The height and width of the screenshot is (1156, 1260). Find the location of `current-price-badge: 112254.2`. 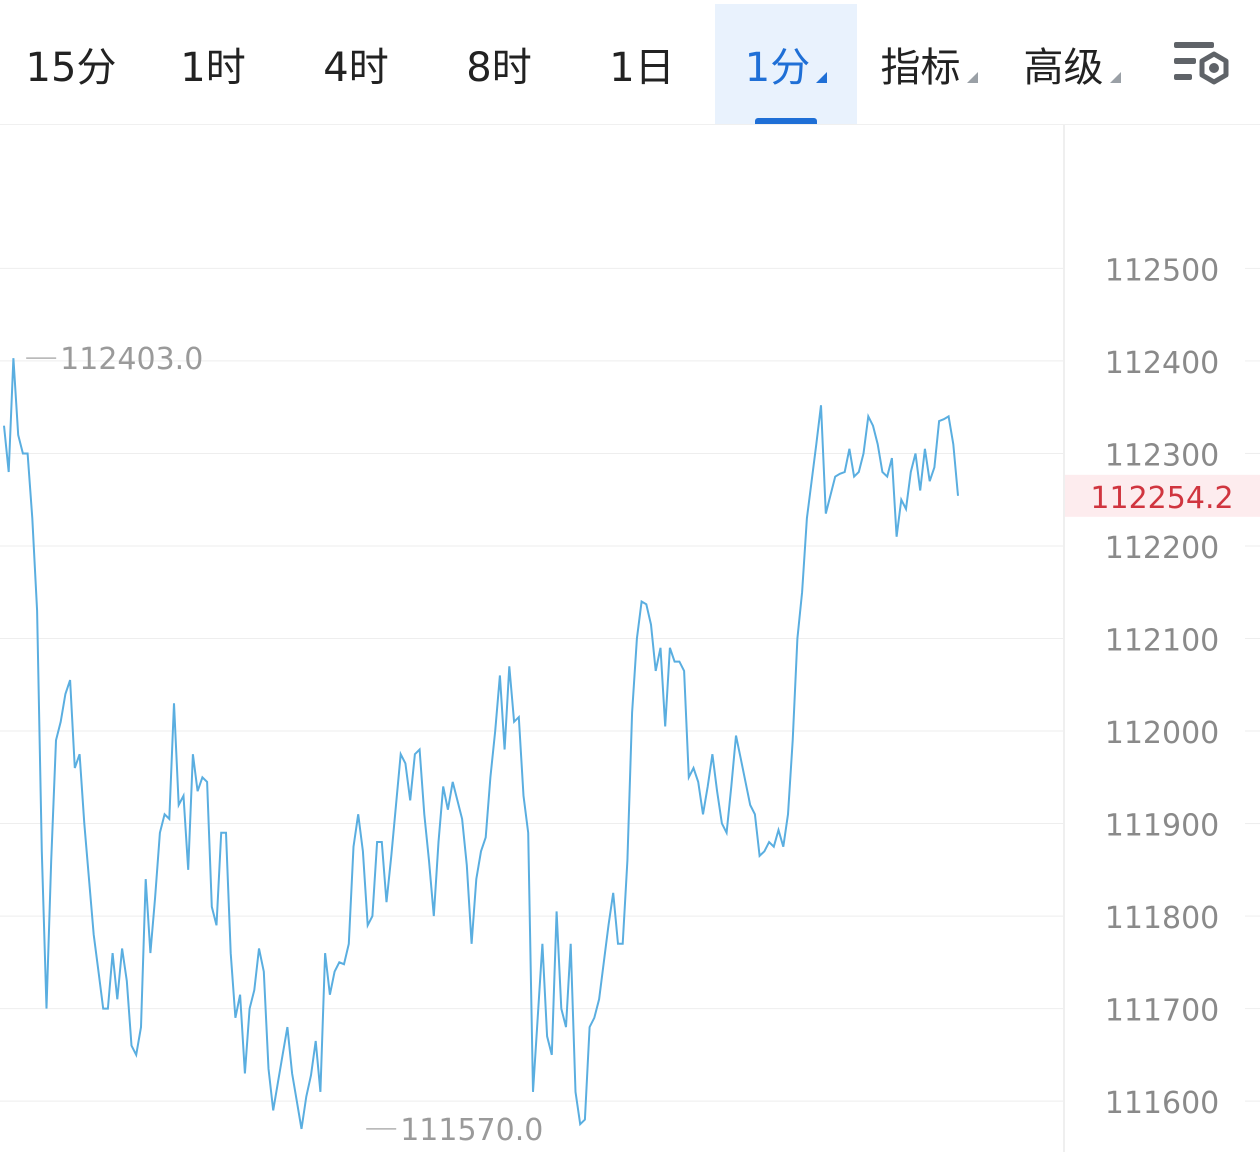

current-price-badge: 112254.2 is located at coordinates (1162, 495).